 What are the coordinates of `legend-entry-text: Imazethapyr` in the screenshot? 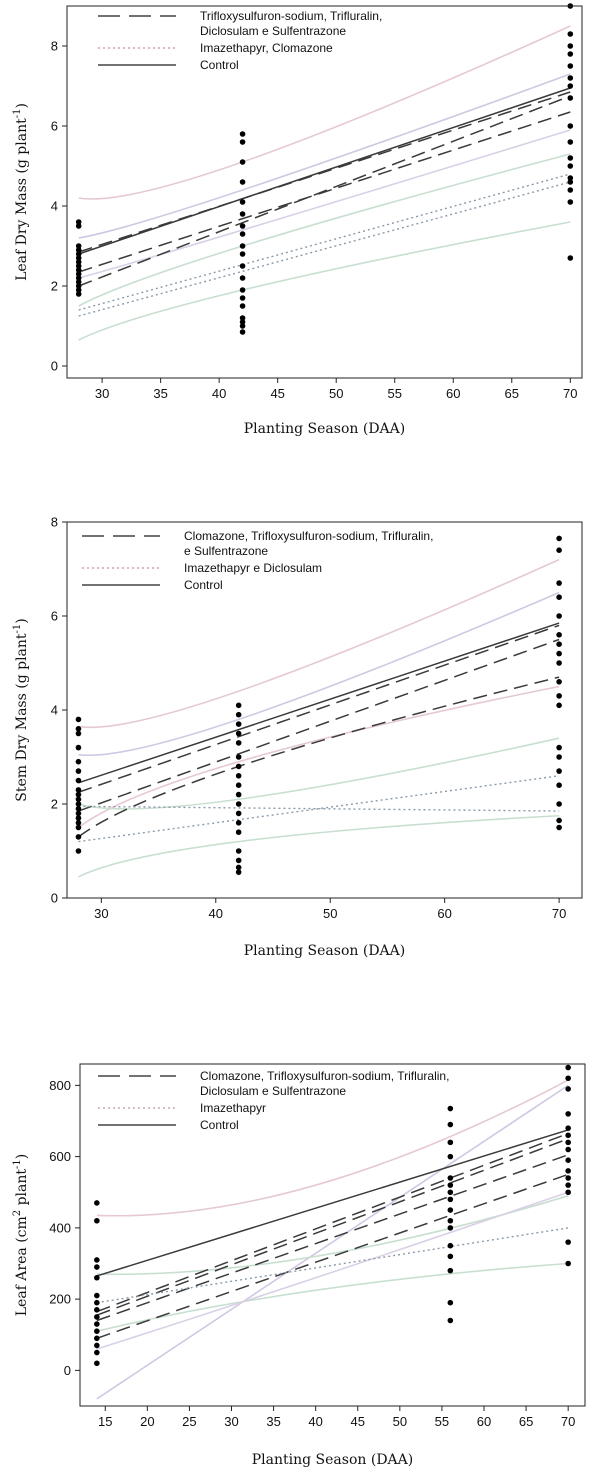 It's located at (233, 1108).